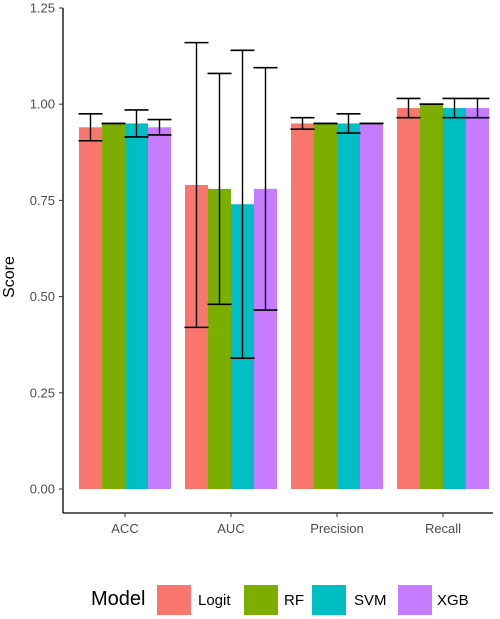 This screenshot has width=500, height=619. I want to click on y-tick-label: 0.00, so click(42, 489).